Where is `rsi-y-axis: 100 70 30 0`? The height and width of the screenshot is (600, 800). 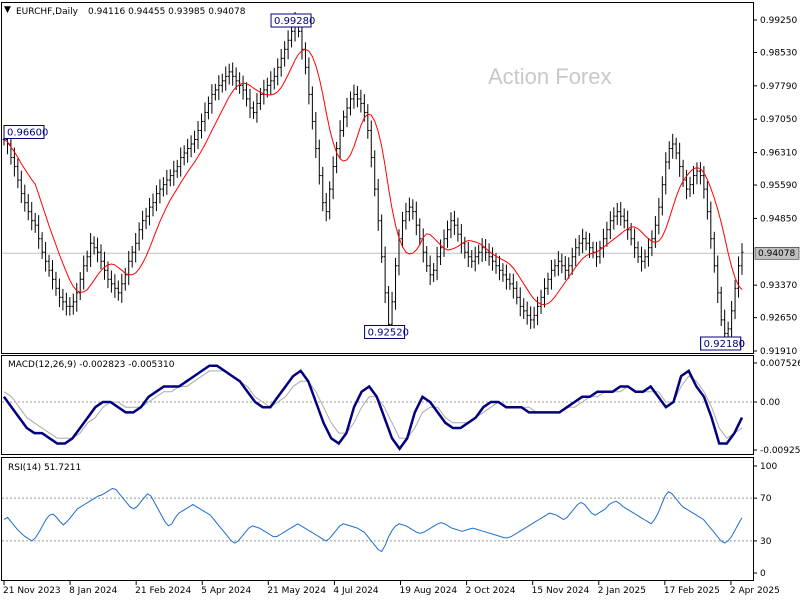 rsi-y-axis: 100 70 30 0 is located at coordinates (765, 520).